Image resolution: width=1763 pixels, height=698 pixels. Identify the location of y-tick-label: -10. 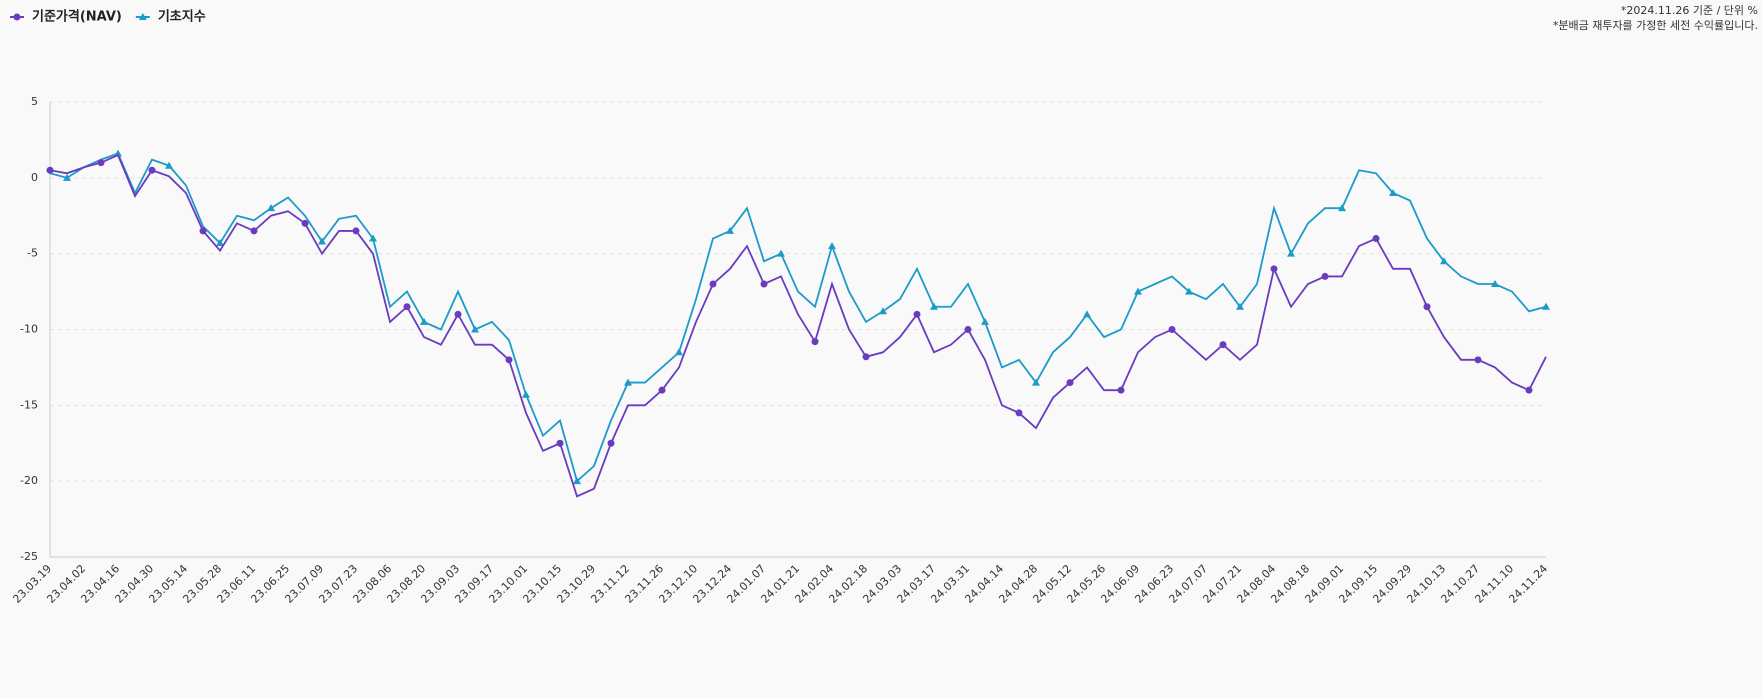
(29, 329).